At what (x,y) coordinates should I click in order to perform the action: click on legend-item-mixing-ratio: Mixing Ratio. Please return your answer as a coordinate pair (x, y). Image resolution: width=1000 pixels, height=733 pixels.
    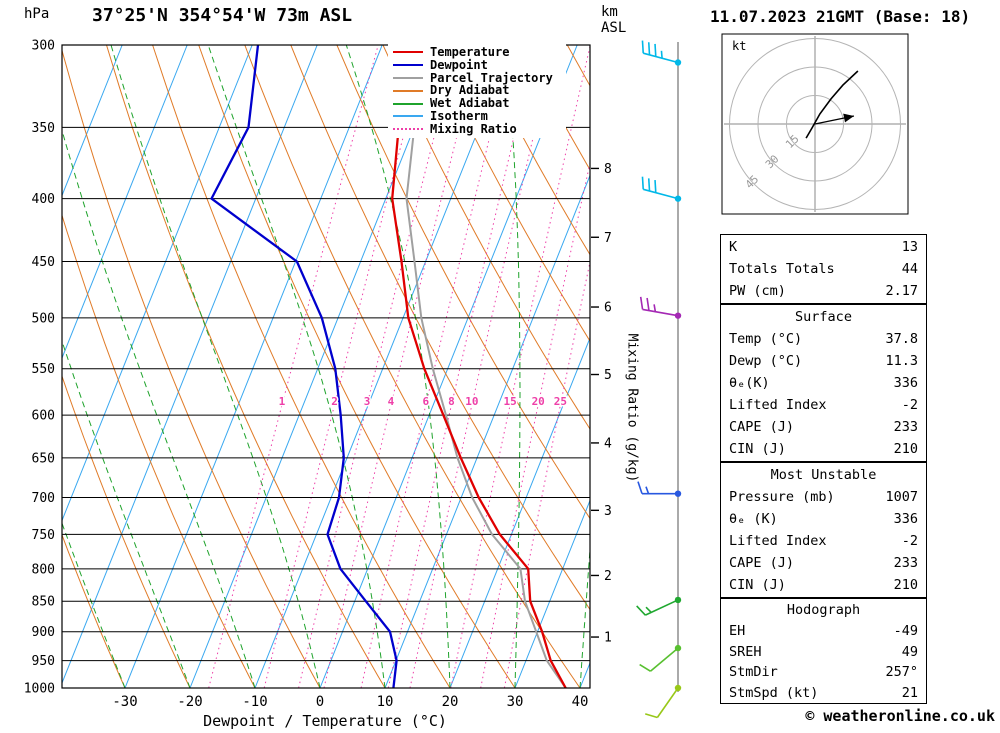
    Looking at the image, I should click on (477, 128).